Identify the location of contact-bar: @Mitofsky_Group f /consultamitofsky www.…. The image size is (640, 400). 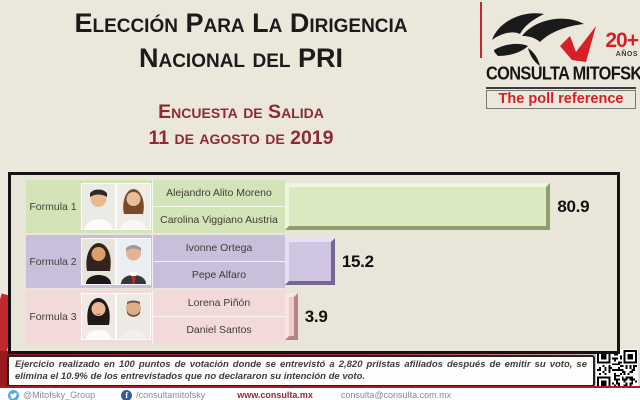
(320, 393).